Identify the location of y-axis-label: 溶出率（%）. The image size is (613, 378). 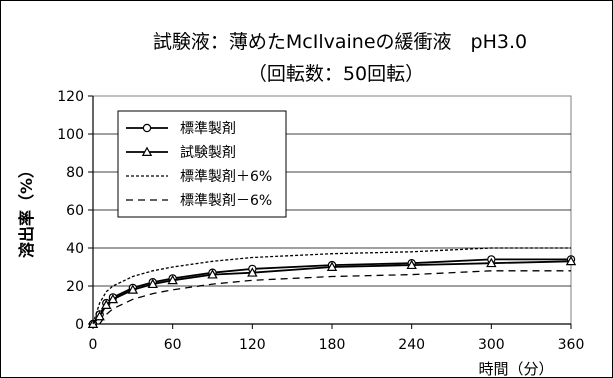
(26, 210).